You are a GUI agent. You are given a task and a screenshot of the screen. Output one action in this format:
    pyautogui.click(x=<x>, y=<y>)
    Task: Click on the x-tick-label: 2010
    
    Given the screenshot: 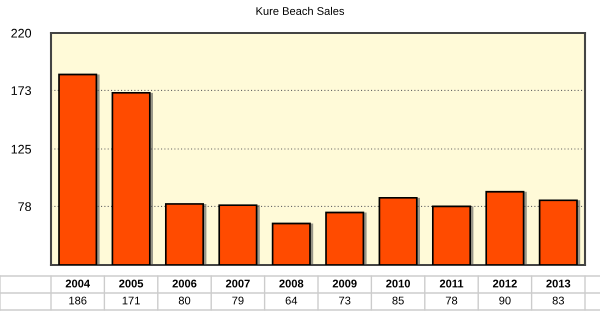 What is the action you would take?
    pyautogui.click(x=398, y=284)
    